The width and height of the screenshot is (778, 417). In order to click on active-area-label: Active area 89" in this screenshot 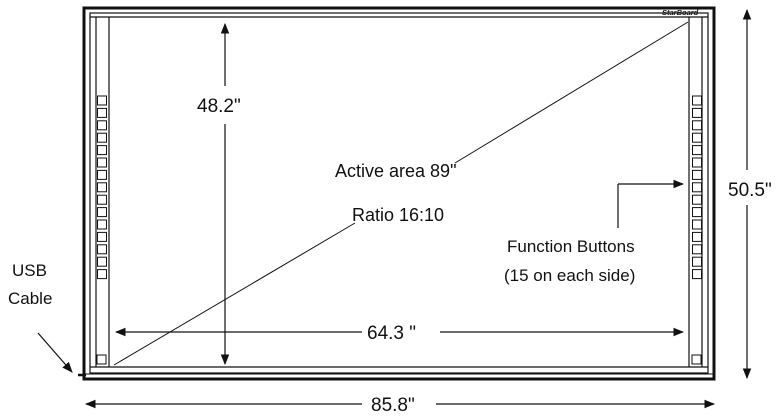, I will do `click(395, 171)`.